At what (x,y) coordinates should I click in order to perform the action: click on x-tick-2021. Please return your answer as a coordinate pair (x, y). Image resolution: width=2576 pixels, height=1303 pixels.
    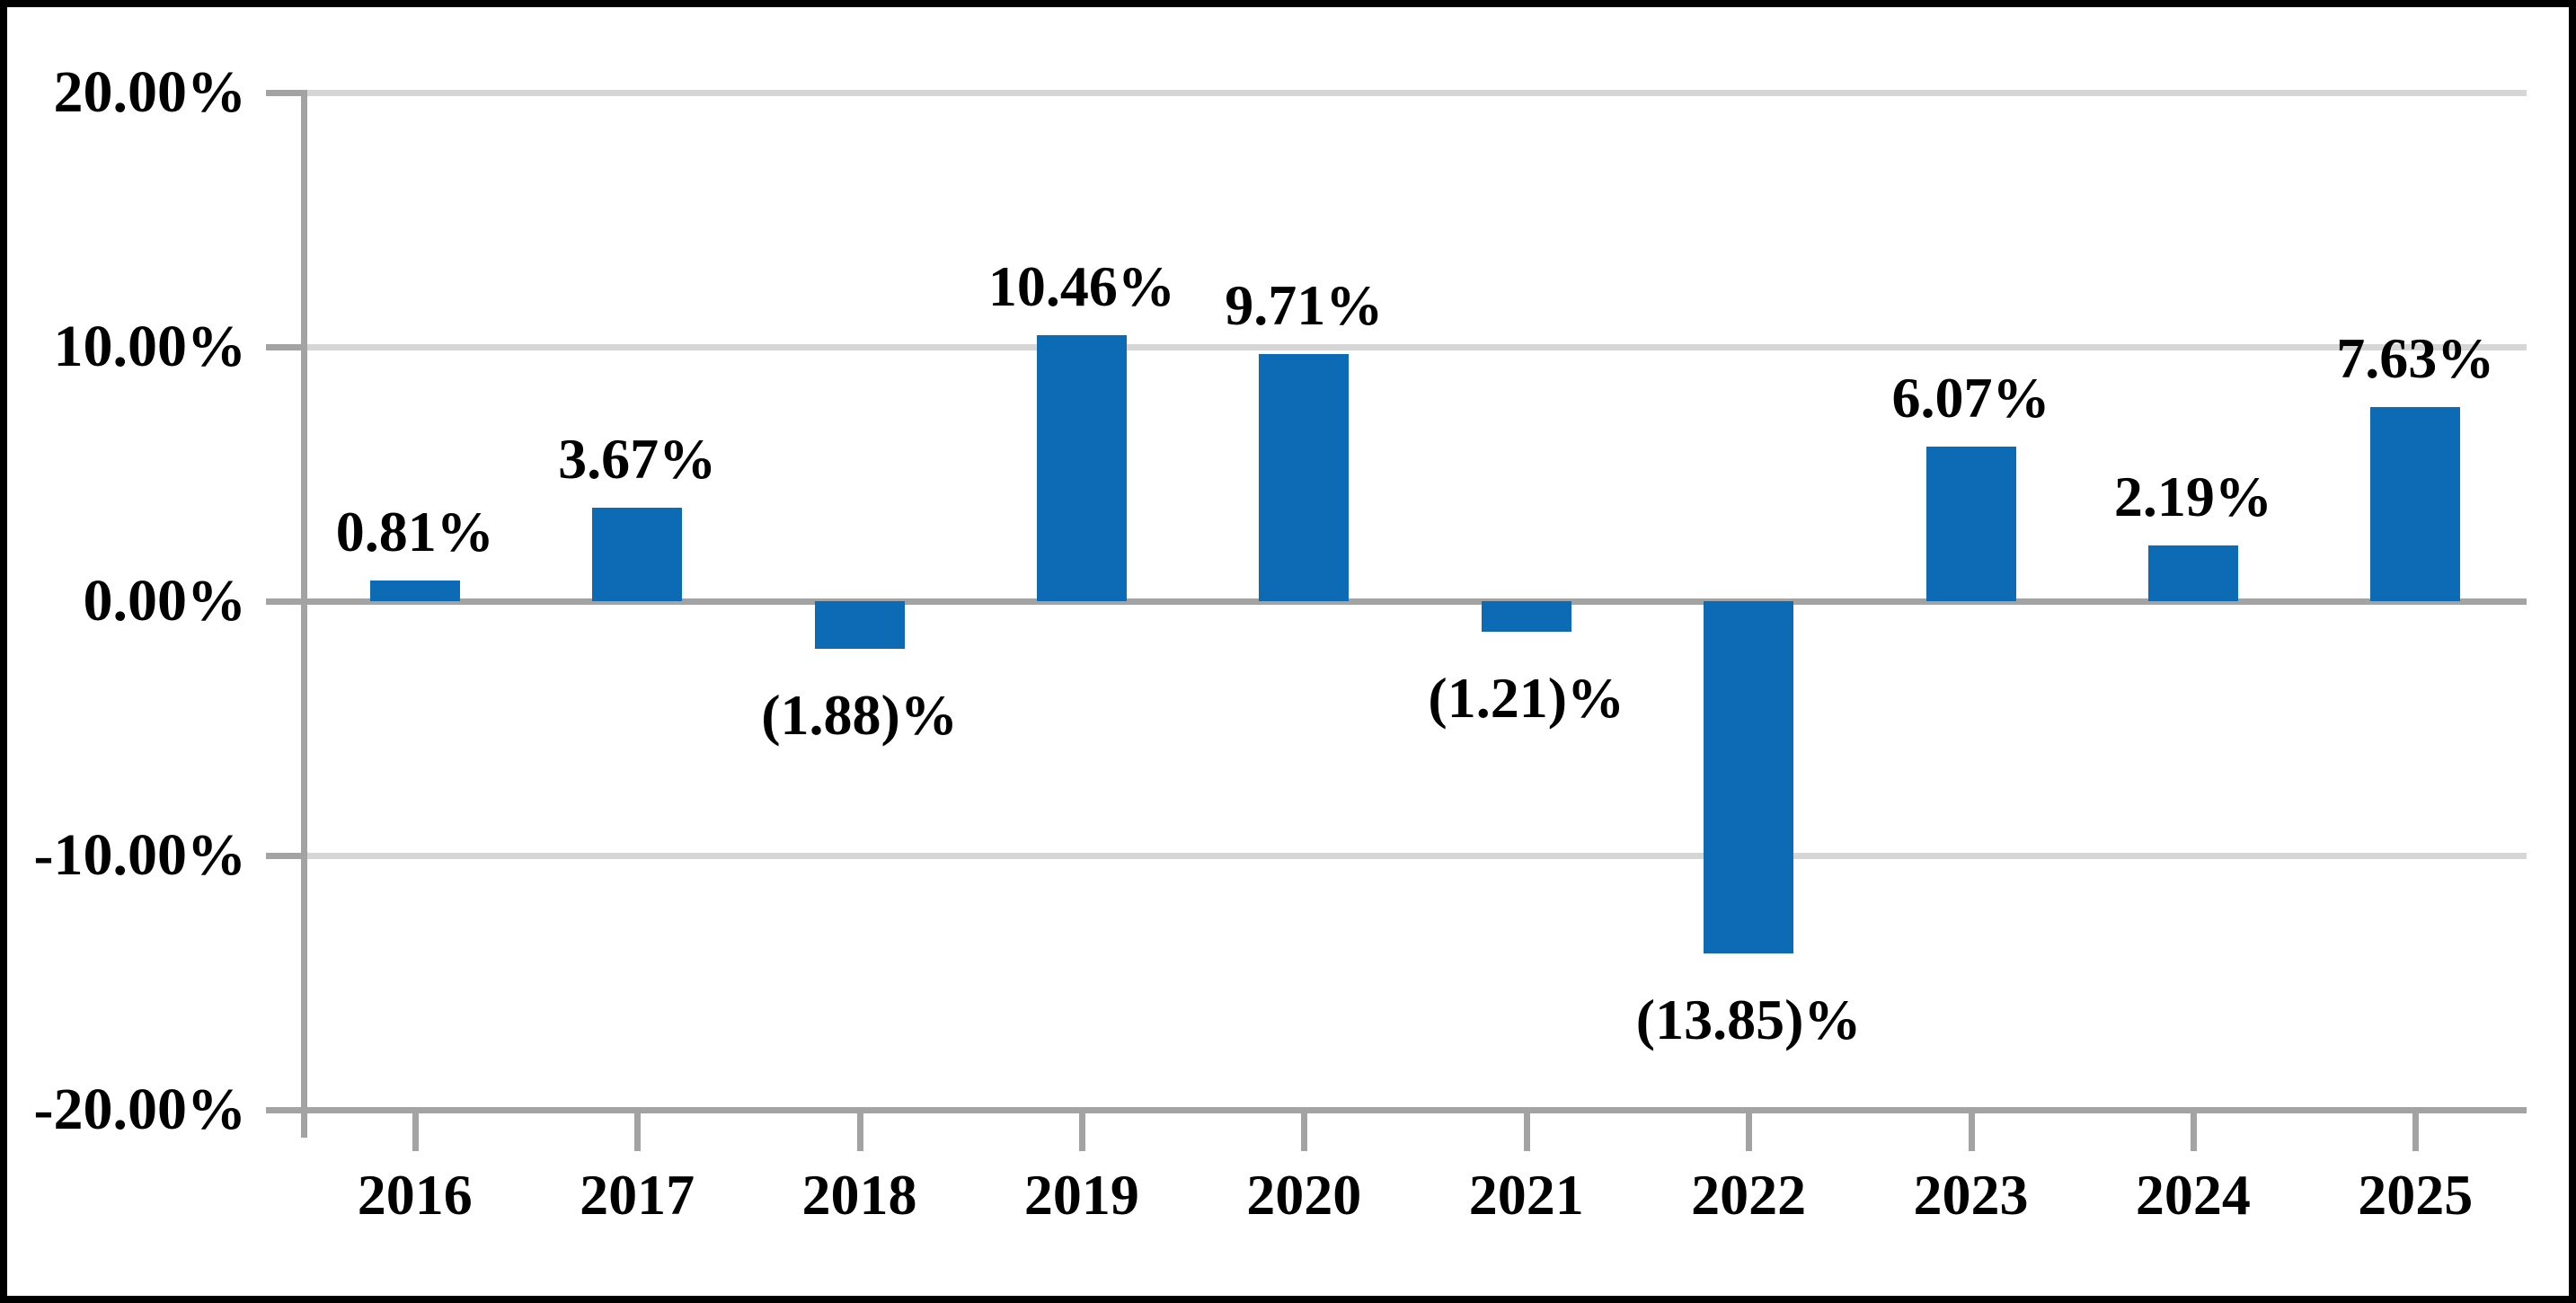
    Looking at the image, I should click on (1526, 1130).